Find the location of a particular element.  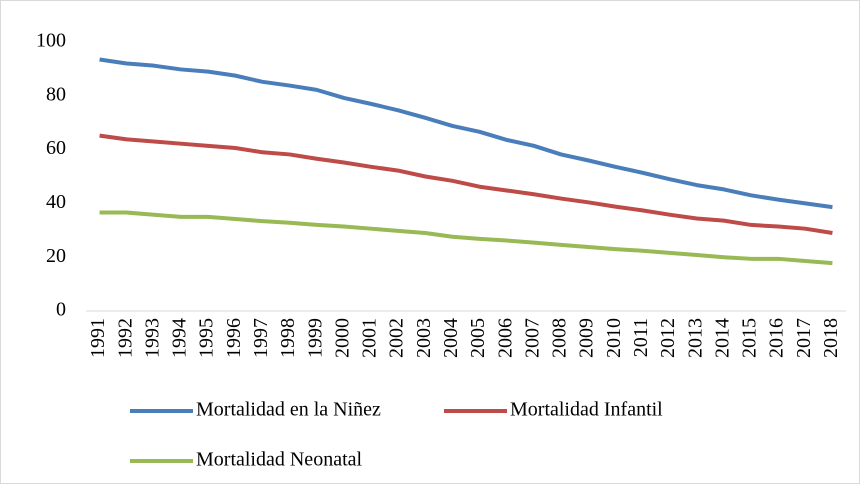

x-tick-label: 2005 is located at coordinates (478, 338).